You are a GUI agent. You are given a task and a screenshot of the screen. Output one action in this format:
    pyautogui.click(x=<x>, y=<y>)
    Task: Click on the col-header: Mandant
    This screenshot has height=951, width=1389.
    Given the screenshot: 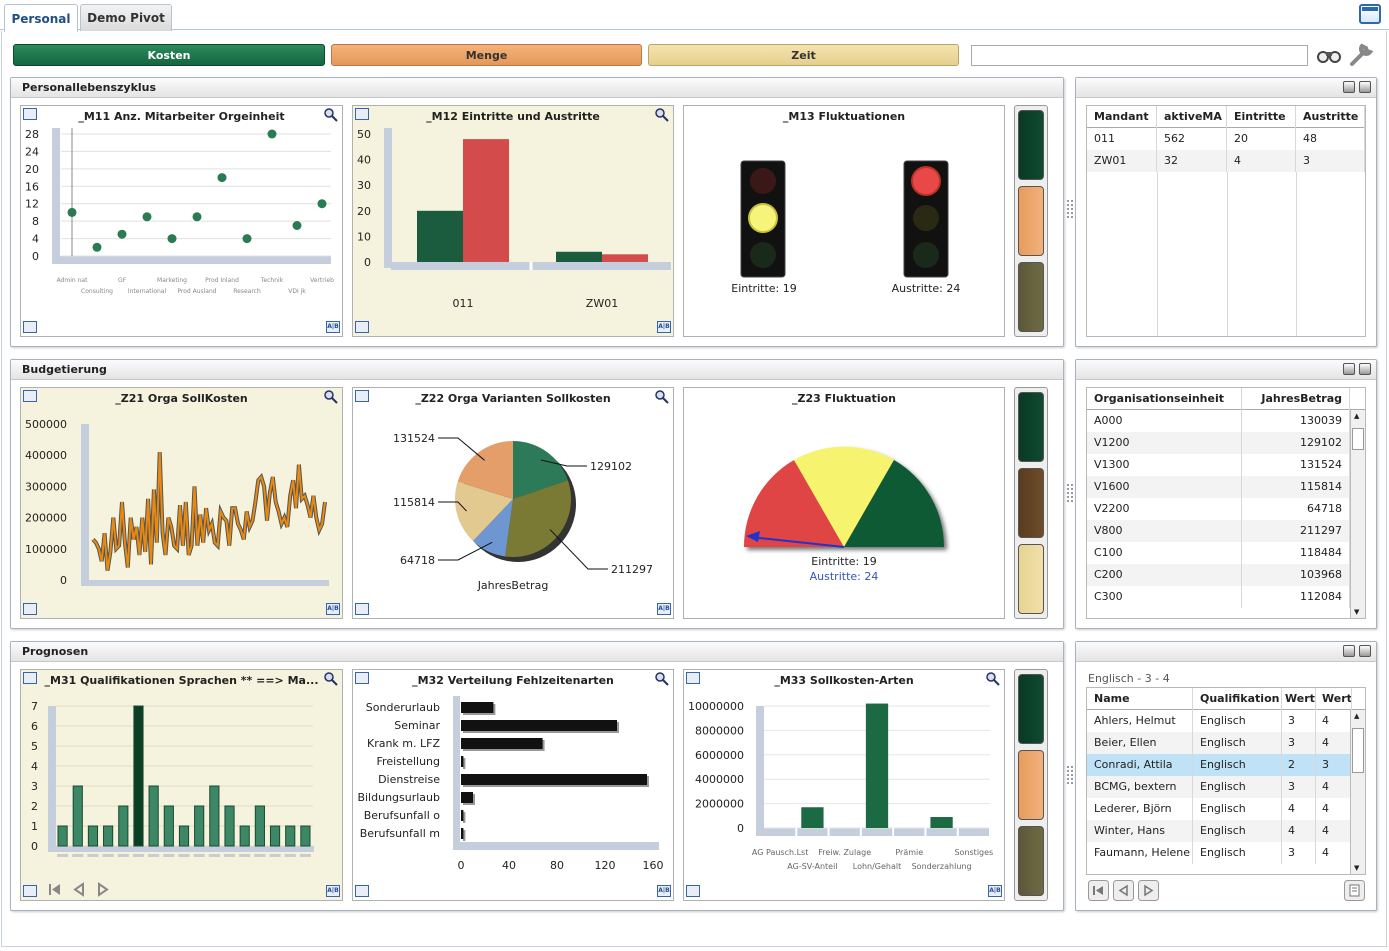 What is the action you would take?
    pyautogui.click(x=1122, y=117)
    